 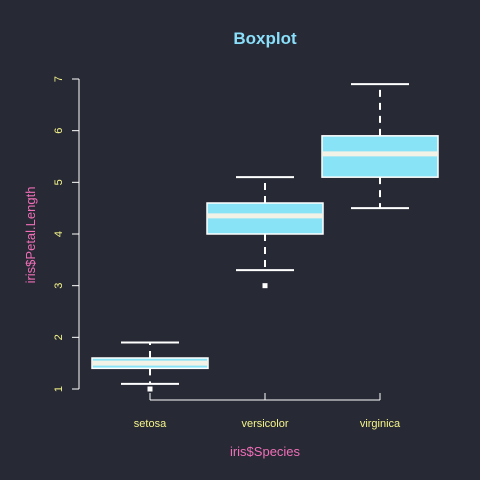 What do you see at coordinates (150, 424) in the screenshot?
I see `x-tick-label: setosa` at bounding box center [150, 424].